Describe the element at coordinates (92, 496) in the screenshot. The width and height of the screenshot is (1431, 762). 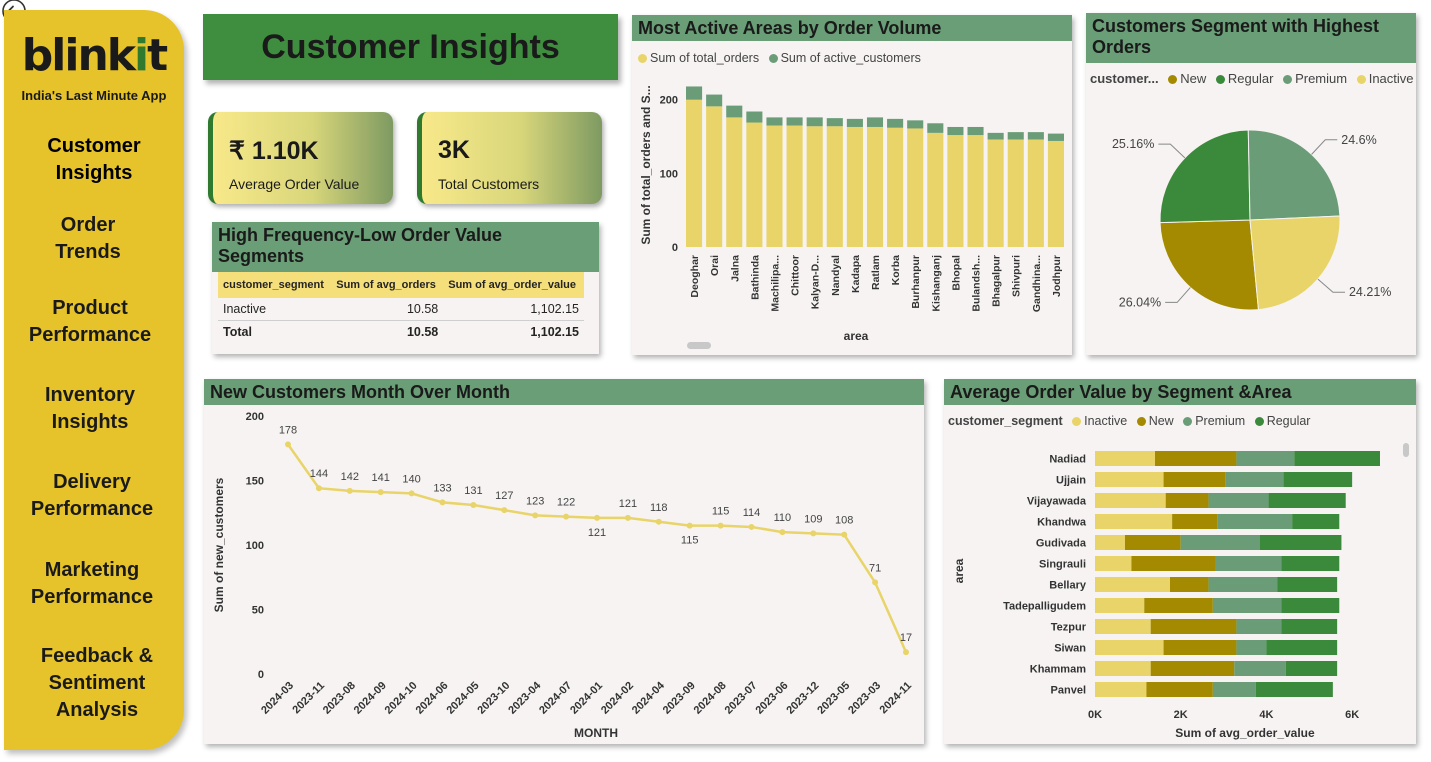
I see `sidebar-item-delivery-performance: Delivery Performance` at that location.